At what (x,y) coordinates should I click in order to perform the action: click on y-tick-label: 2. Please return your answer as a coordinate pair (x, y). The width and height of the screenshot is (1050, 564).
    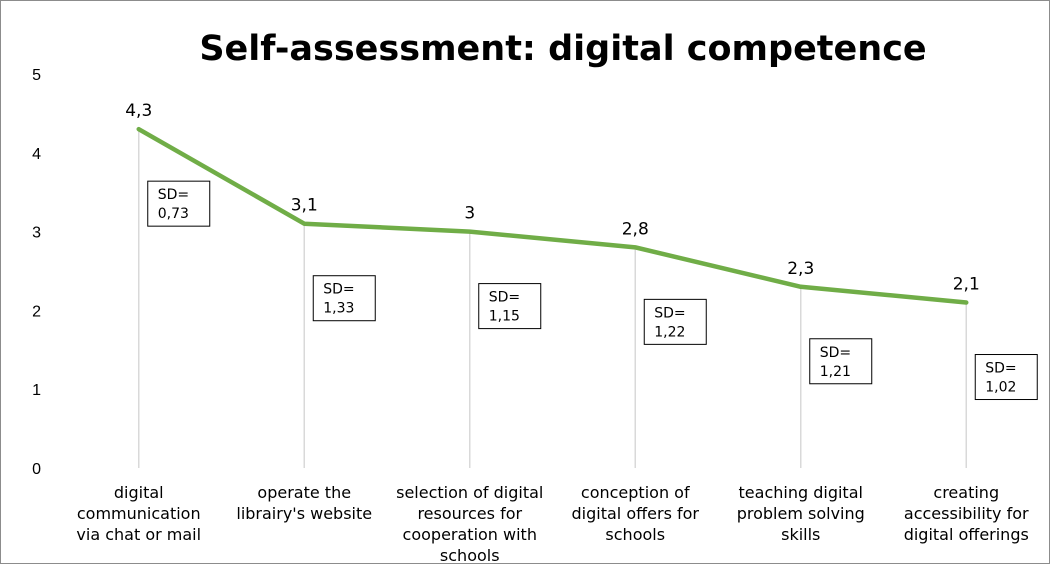
    Looking at the image, I should click on (36, 311).